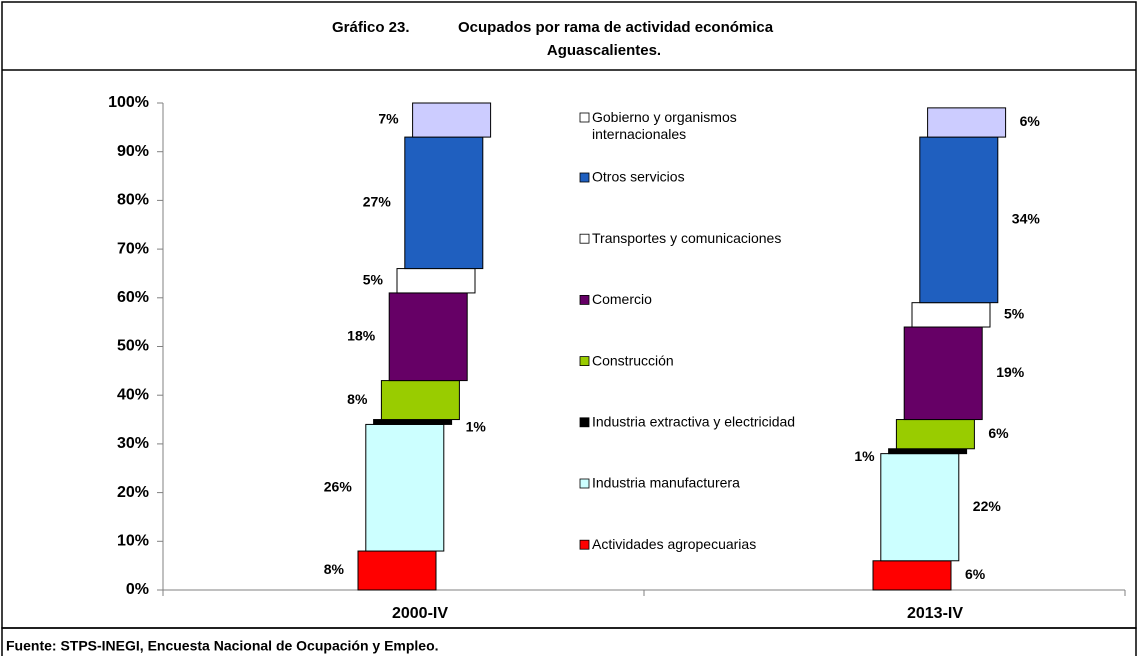 Image resolution: width=1138 pixels, height=656 pixels. Describe the element at coordinates (133, 151) in the screenshot. I see `y-tick-label: 90%` at that location.